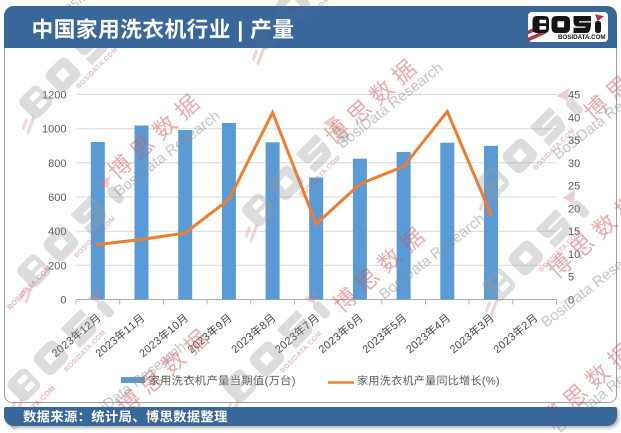  Describe the element at coordinates (571, 278) in the screenshot. I see `svg-text: 5` at that location.